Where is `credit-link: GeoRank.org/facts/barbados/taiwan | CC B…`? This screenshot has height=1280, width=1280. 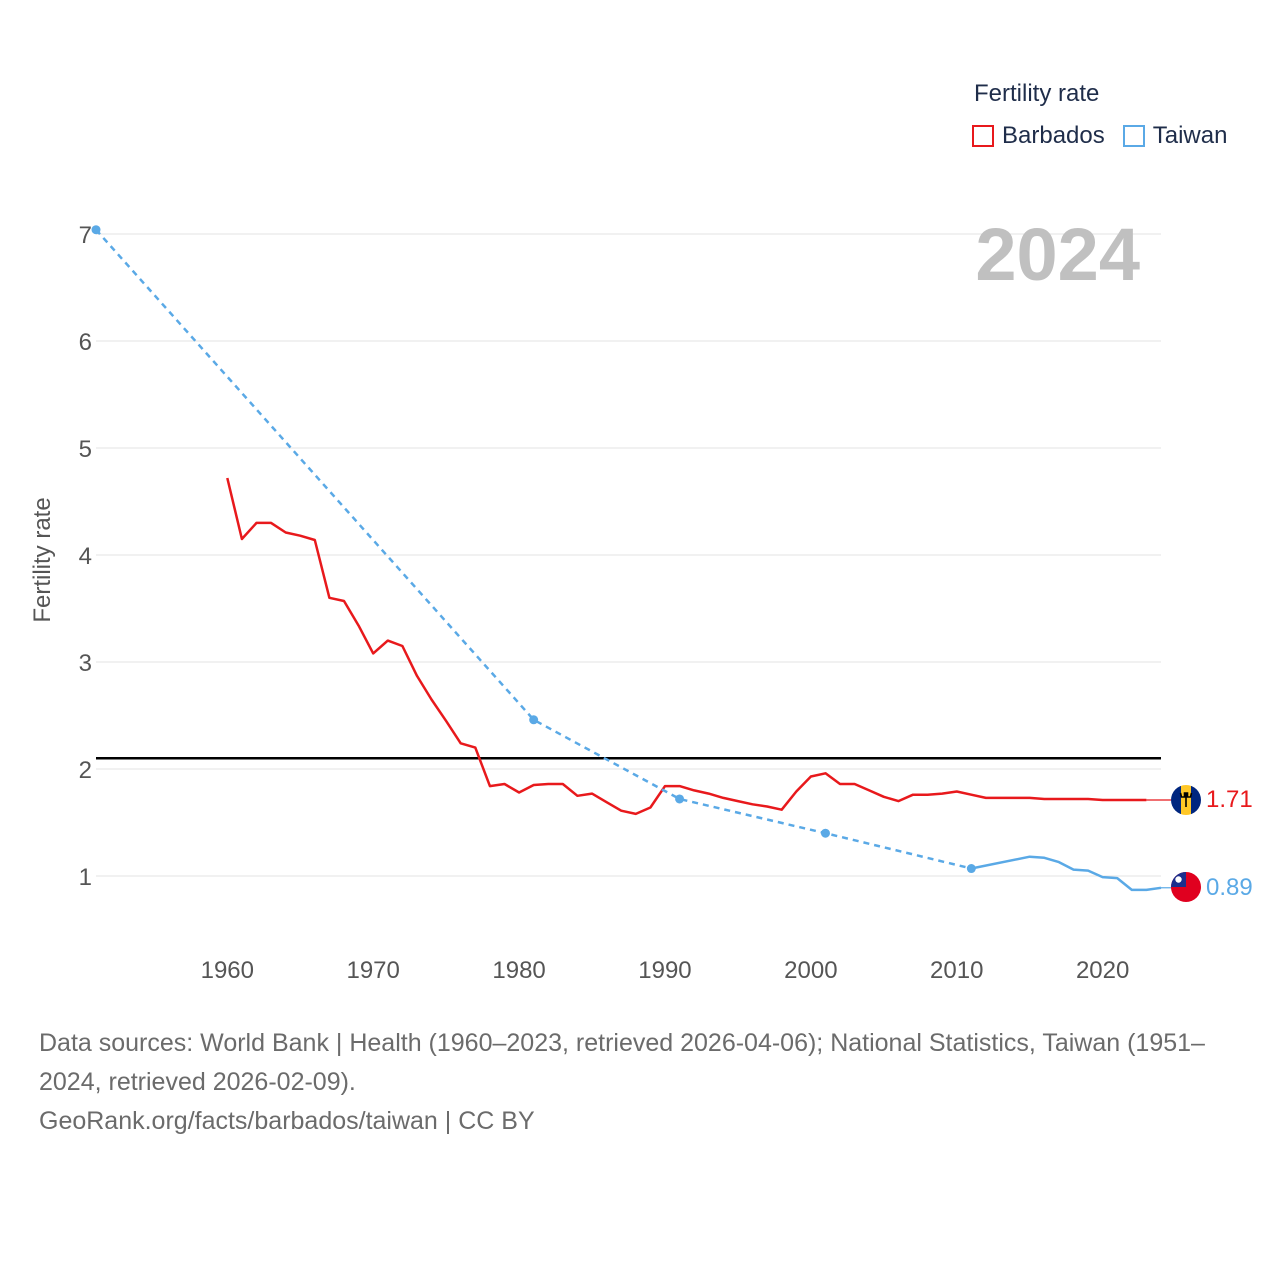 credit-link: GeoRank.org/facts/barbados/taiwan | CC B… is located at coordinates (287, 1121).